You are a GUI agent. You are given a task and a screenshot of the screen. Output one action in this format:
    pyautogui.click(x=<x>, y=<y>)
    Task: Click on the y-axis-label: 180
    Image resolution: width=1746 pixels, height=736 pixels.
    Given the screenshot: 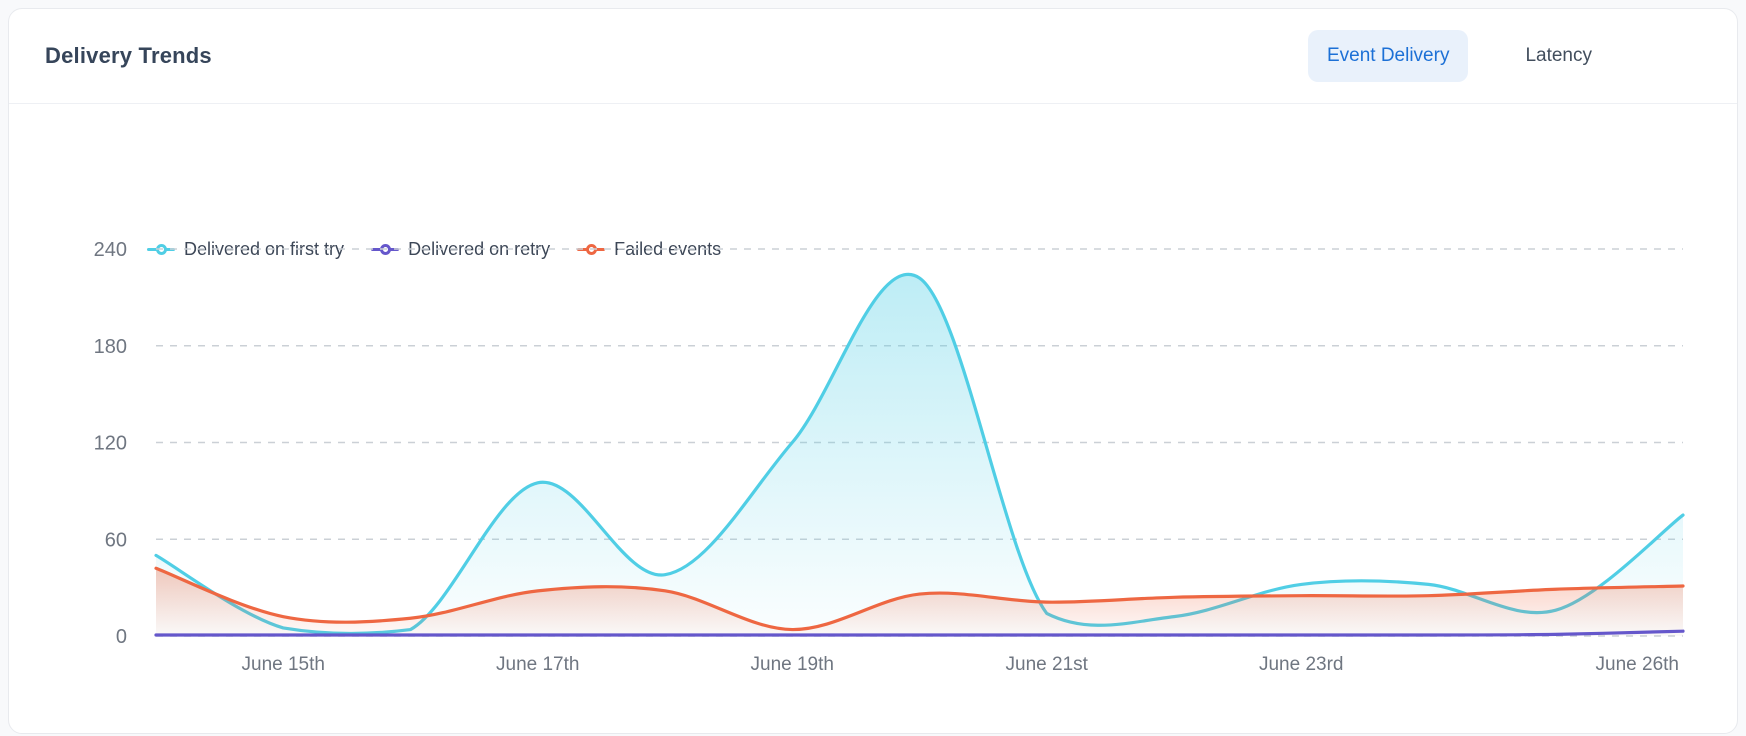 What is the action you would take?
    pyautogui.click(x=110, y=347)
    